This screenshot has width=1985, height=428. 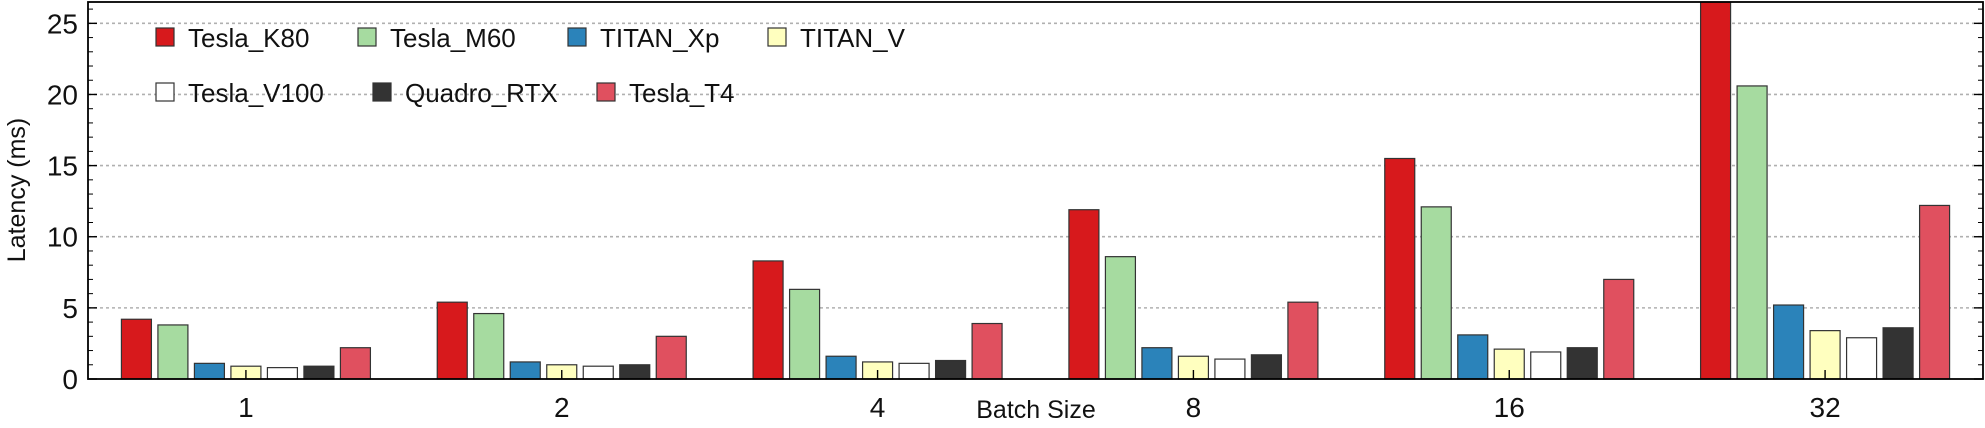 What do you see at coordinates (256, 93) in the screenshot?
I see `legend-label: Tesla_V100` at bounding box center [256, 93].